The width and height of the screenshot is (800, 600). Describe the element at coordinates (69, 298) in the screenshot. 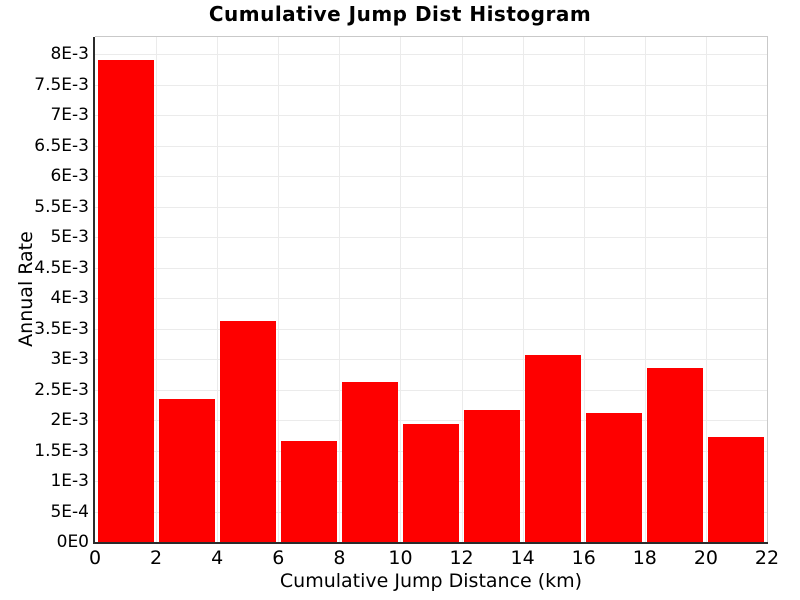

I see `y-tick-label: 4E-3` at that location.